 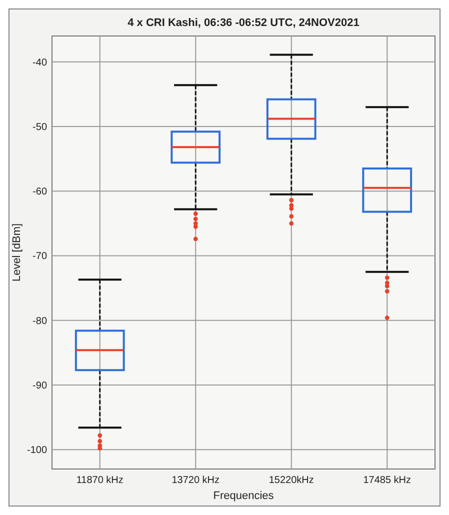 I want to click on y-tick-label: -40, so click(x=40, y=62).